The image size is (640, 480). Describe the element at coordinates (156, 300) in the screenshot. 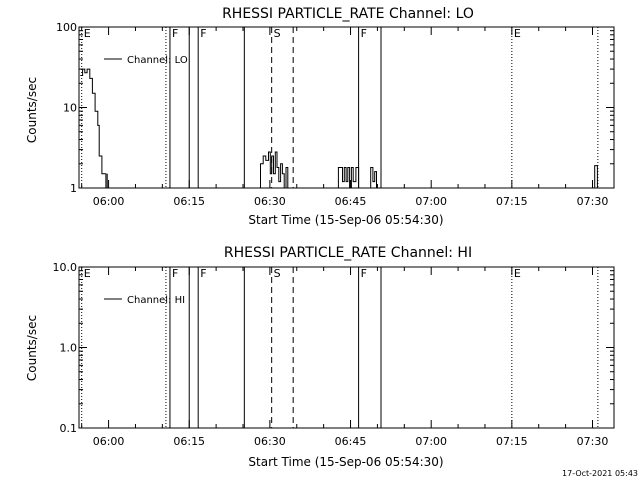

I see `legend-label-hi: Channel: HI` at that location.